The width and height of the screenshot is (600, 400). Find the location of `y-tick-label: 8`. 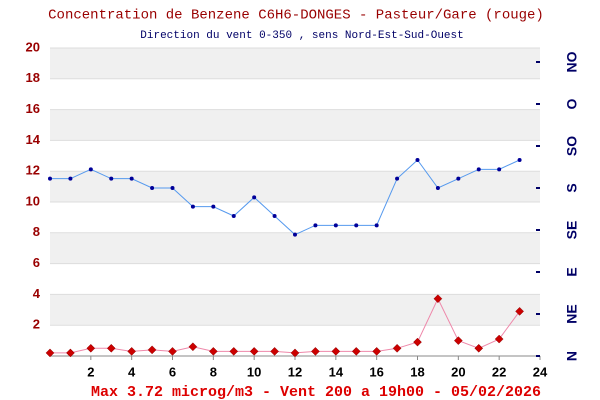

y-tick-label: 8 is located at coordinates (36, 231).